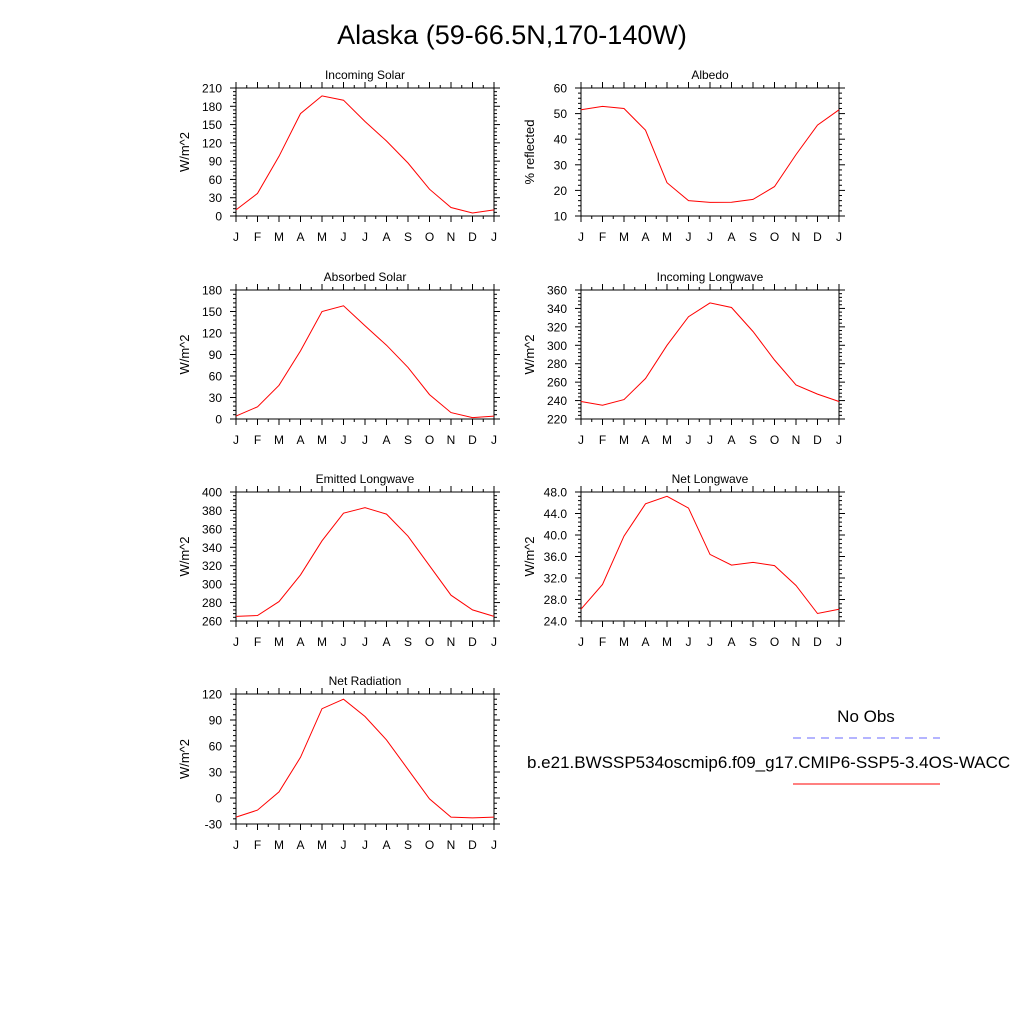 The width and height of the screenshot is (1024, 1024). Describe the element at coordinates (557, 401) in the screenshot. I see `y-tick-label: 240` at that location.